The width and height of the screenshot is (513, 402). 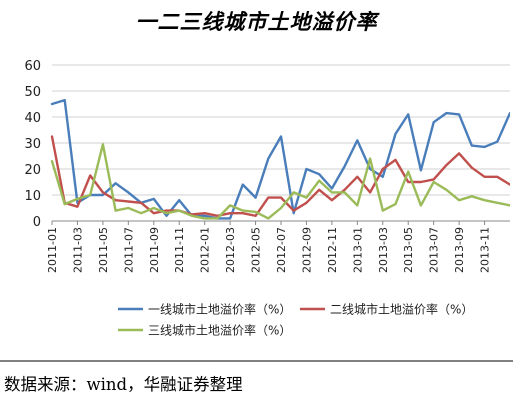 What do you see at coordinates (485, 250) in the screenshot?
I see `x-tick-label: 2013-11` at bounding box center [485, 250].